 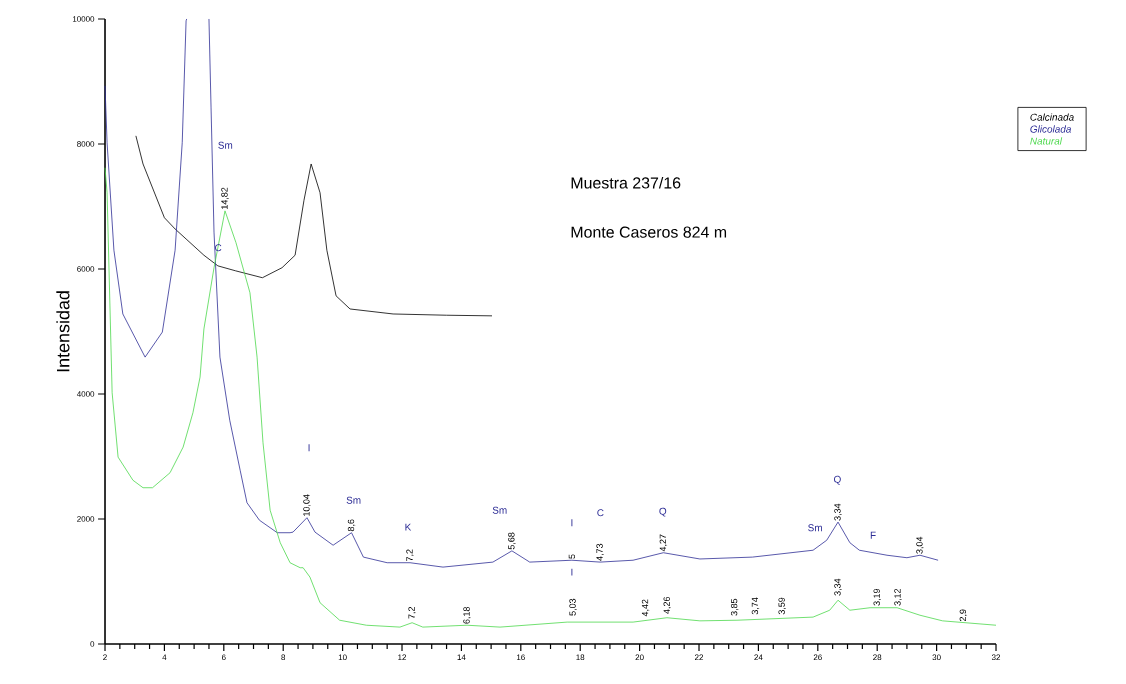 What do you see at coordinates (63, 331) in the screenshot?
I see `y-axis-title: Intensidad` at bounding box center [63, 331].